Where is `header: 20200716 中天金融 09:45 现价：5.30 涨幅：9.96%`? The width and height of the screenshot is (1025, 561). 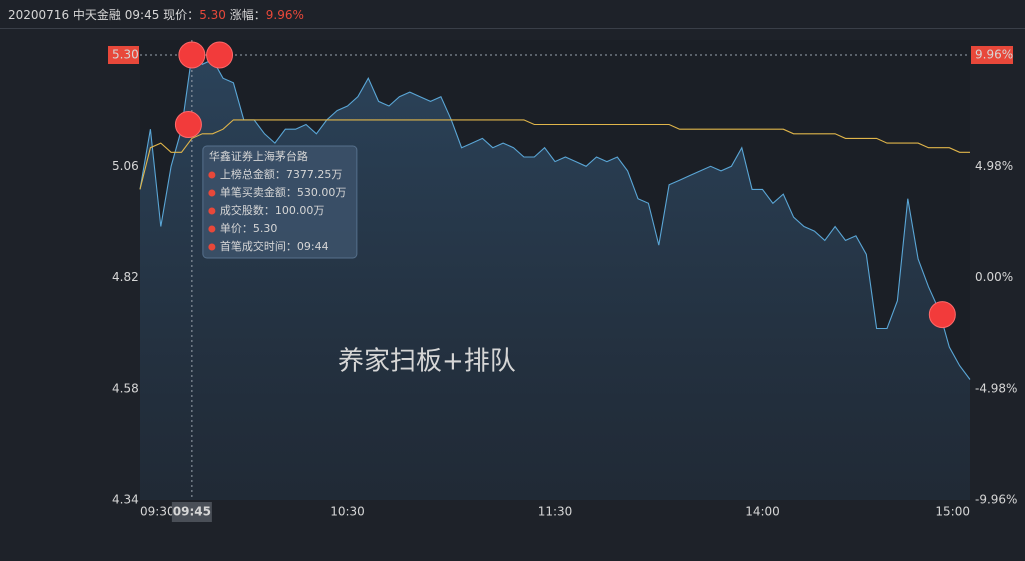 header: 20200716 中天金融 09:45 现价：5.30 涨幅：9.96% is located at coordinates (156, 14).